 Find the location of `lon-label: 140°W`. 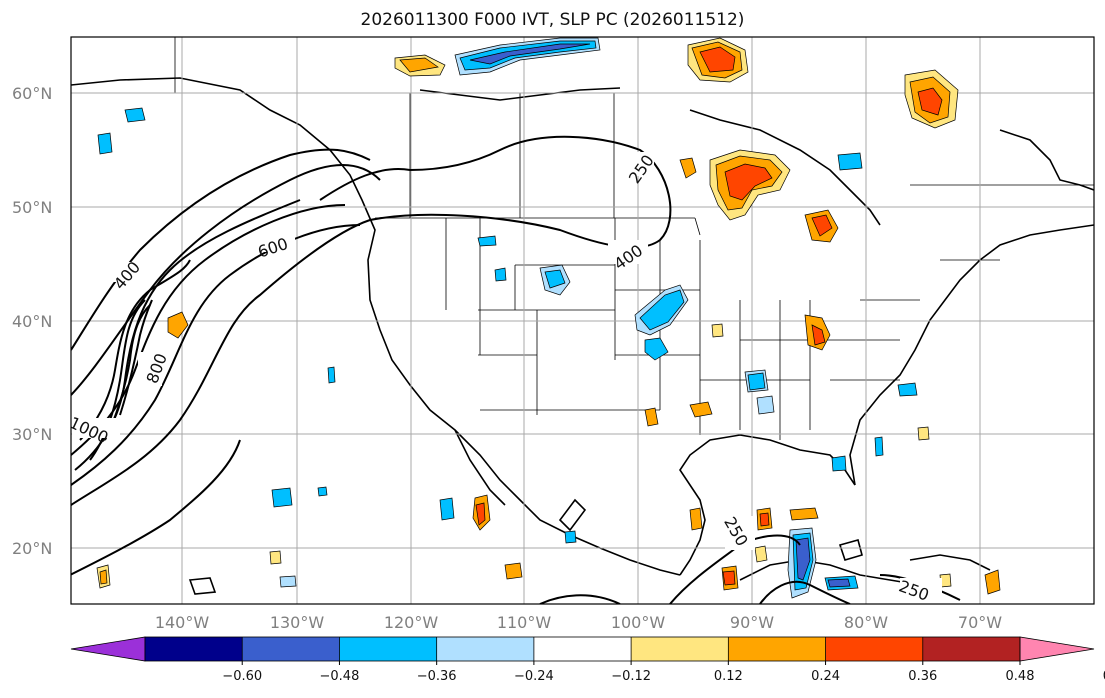

lon-label: 140°W is located at coordinates (182, 622).